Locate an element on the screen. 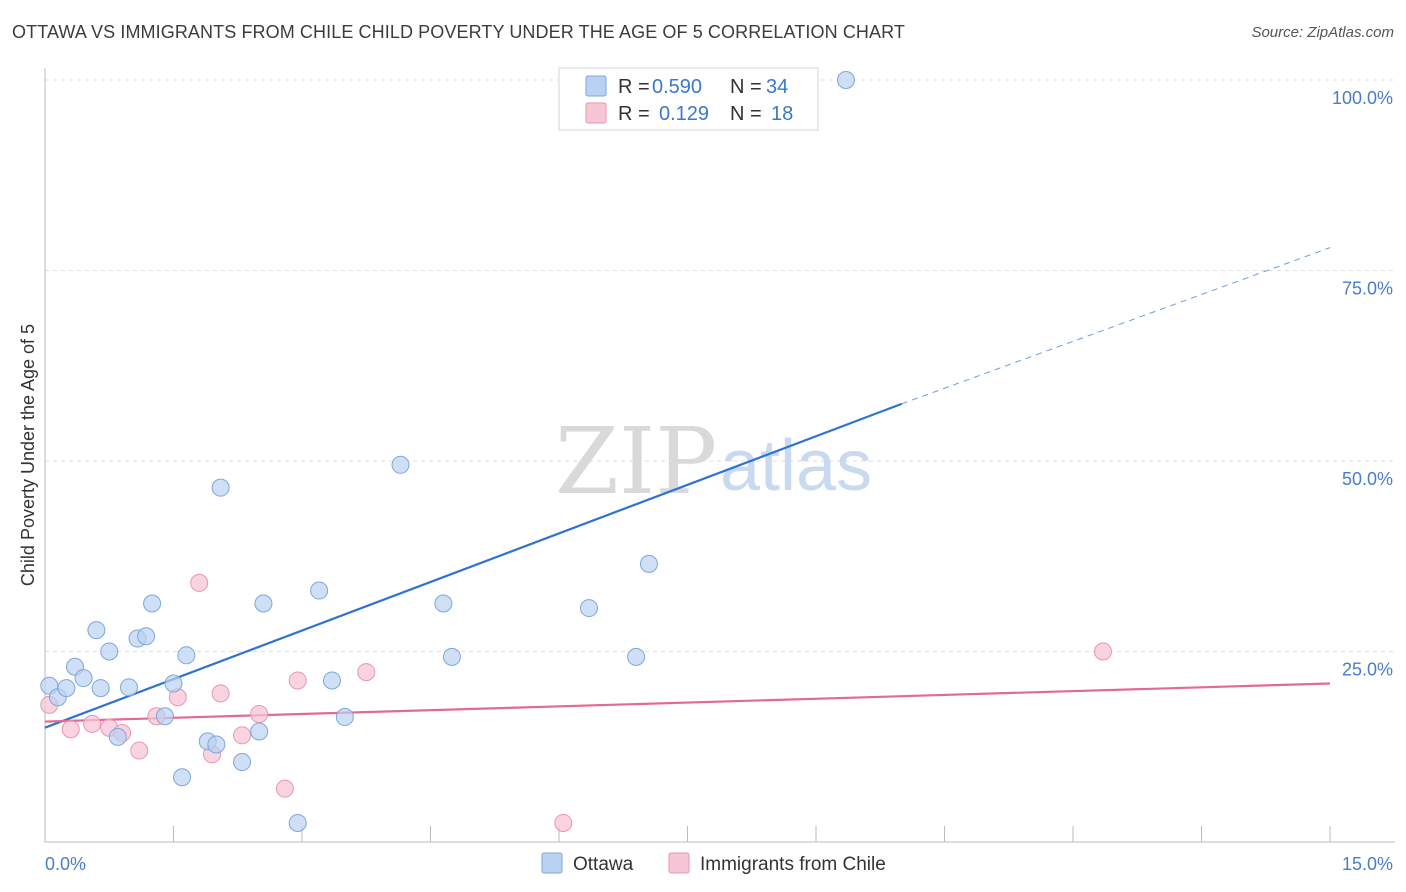 The width and height of the screenshot is (1406, 892). x-tick-label: 15.0% is located at coordinates (1367, 864).